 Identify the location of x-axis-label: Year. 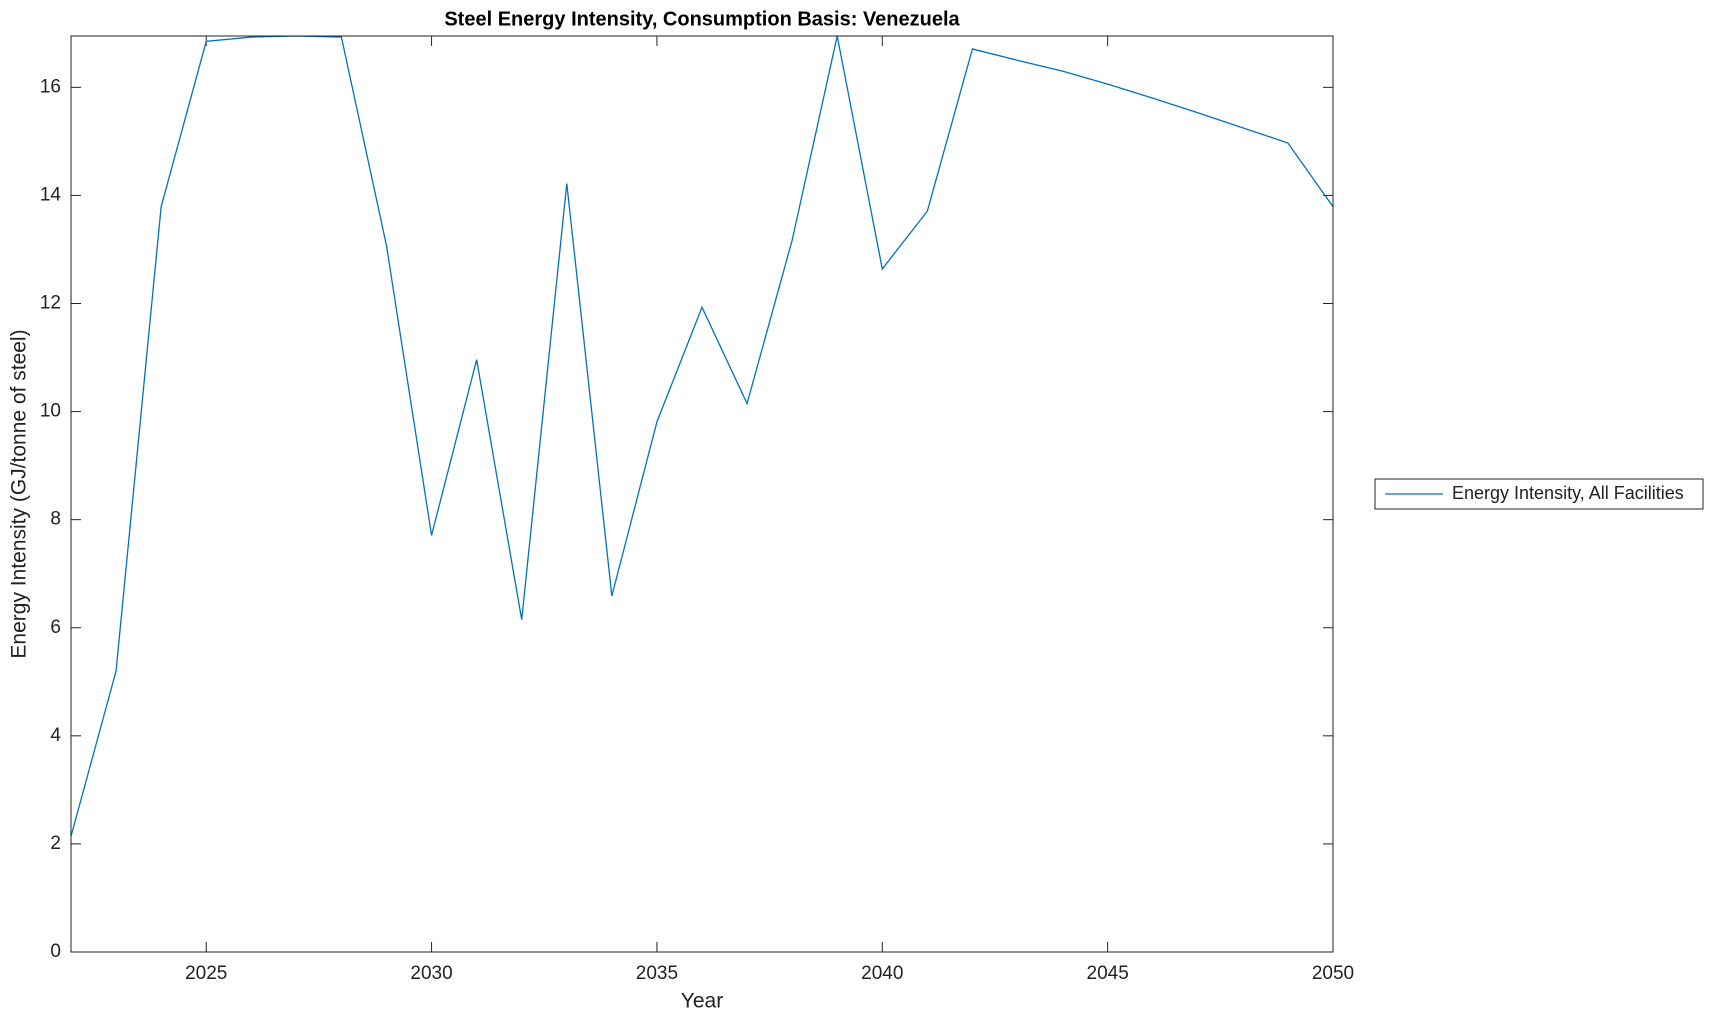
(702, 1001).